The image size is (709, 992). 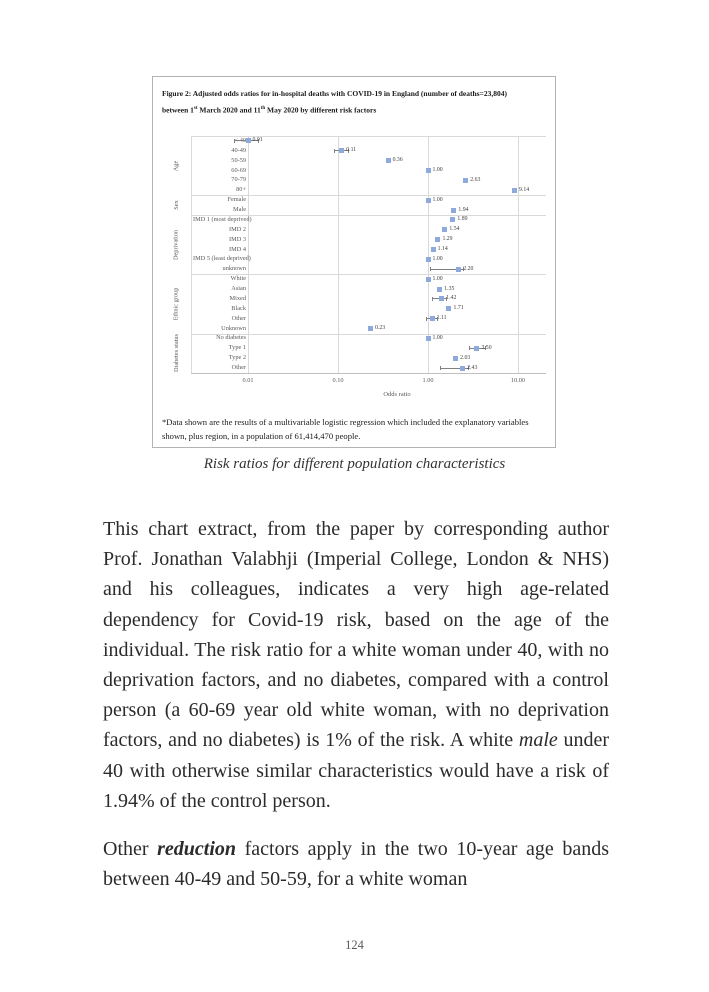 I want to click on superscript-th: th, so click(x=263, y=108).